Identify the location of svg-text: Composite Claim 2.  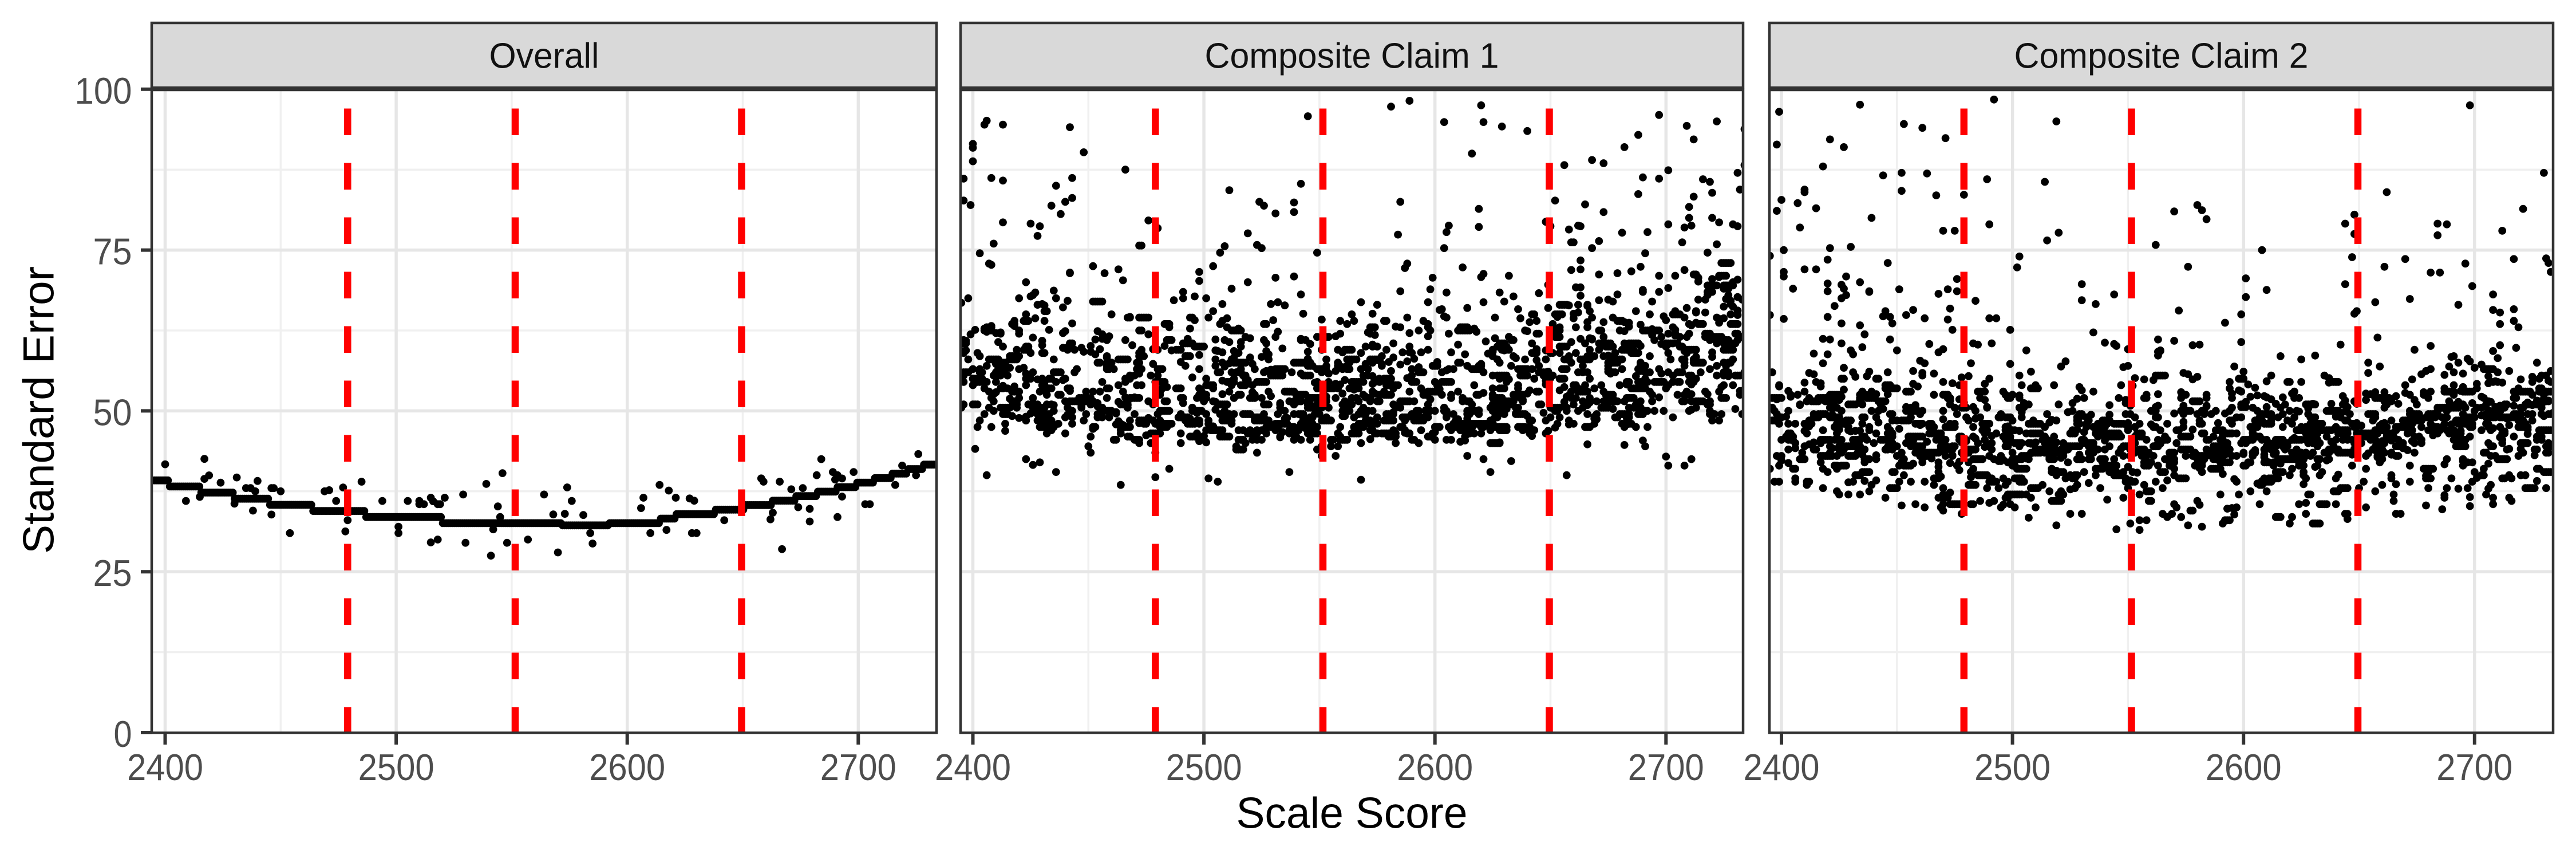
(2161, 56).